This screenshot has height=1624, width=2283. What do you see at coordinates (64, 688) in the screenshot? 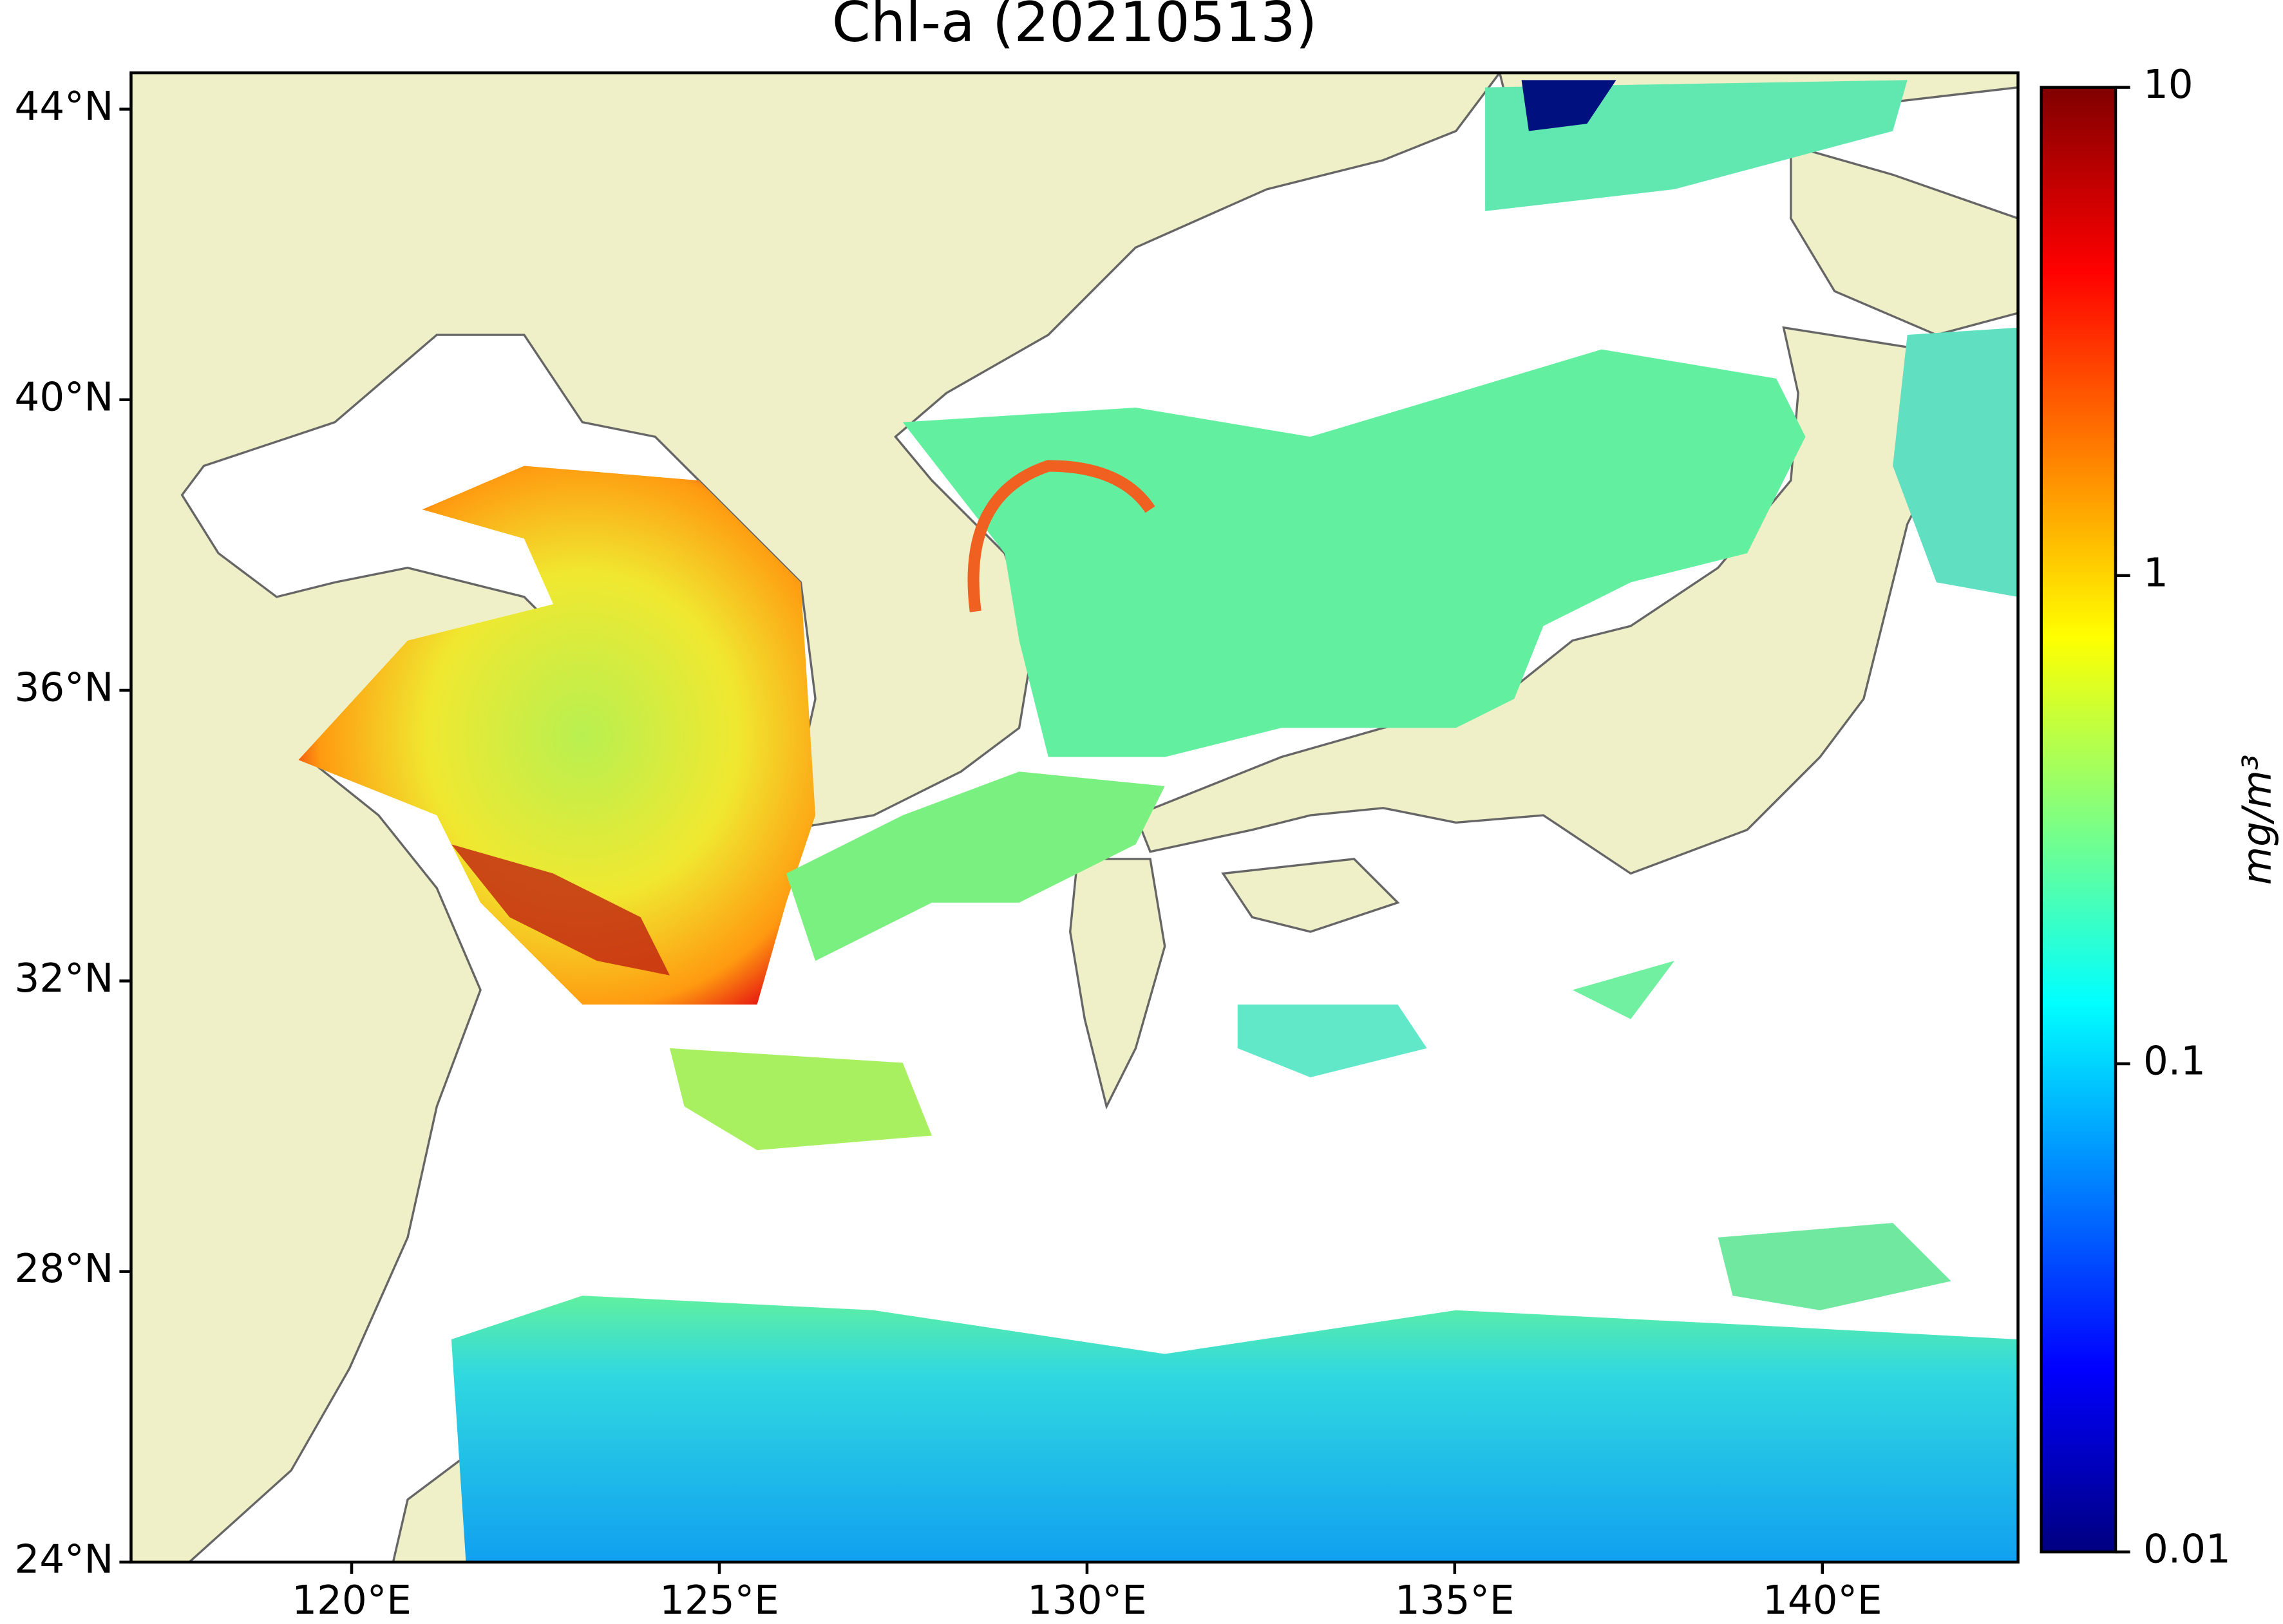
I see `y-tick-label: 36°N` at bounding box center [64, 688].